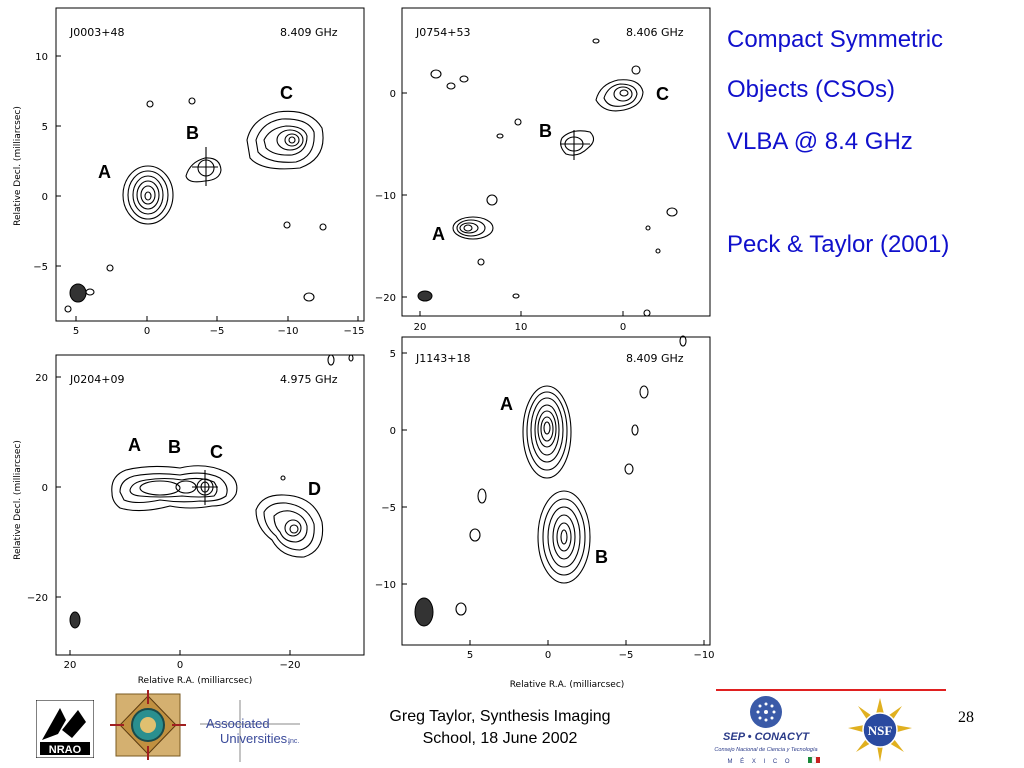 This screenshot has width=1024, height=768. What do you see at coordinates (811, 89) in the screenshot?
I see `slide-title-line-2: Objects (CSOs)` at bounding box center [811, 89].